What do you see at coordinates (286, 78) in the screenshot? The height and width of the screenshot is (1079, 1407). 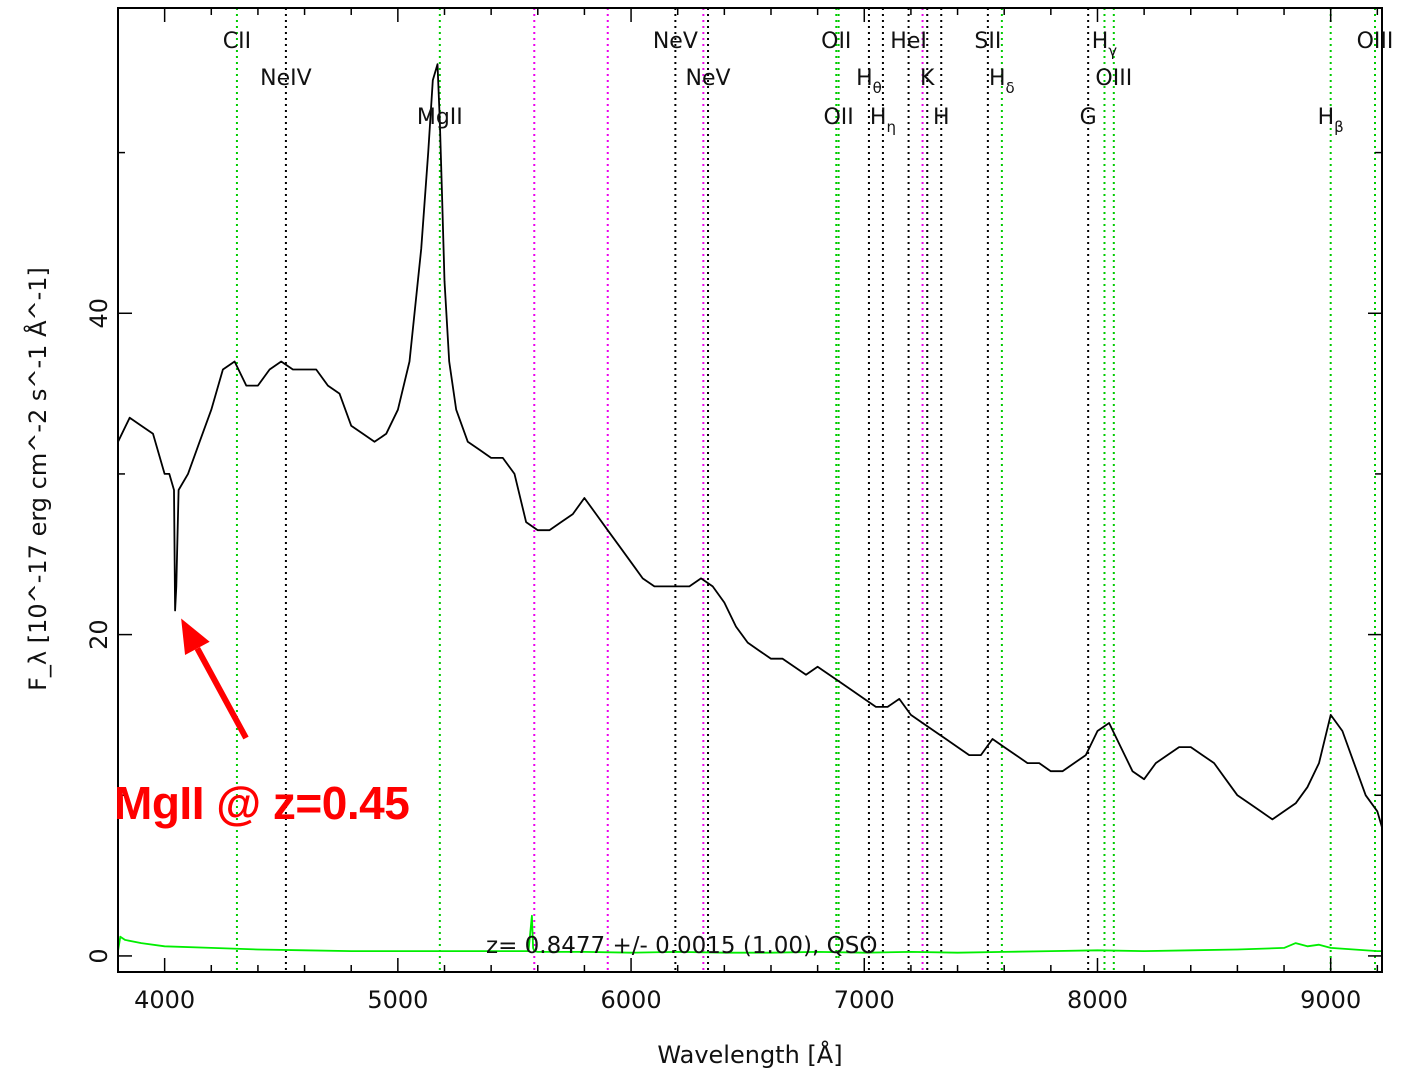 I see `line-label-1: NeIV` at bounding box center [286, 78].